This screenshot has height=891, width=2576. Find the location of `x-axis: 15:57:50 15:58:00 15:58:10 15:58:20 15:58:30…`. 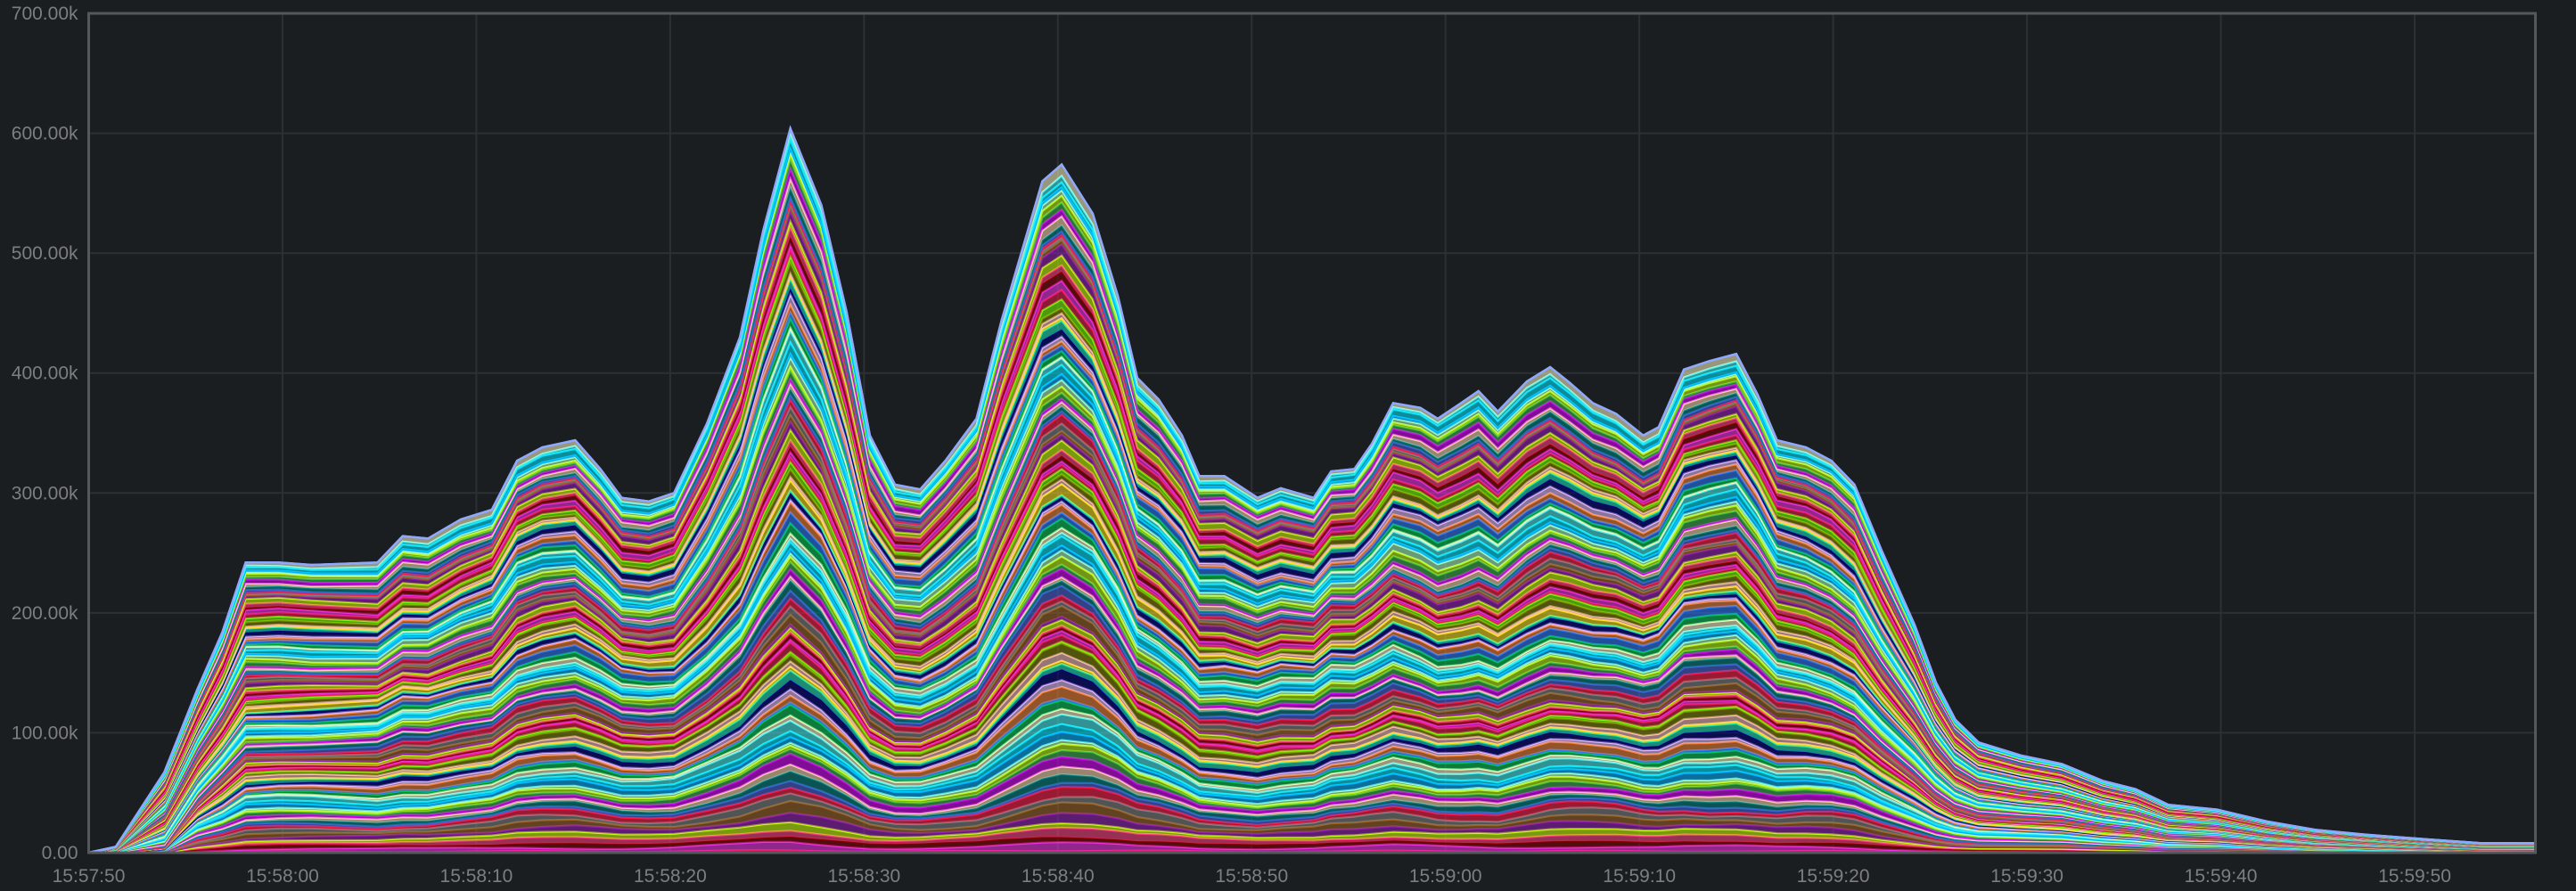

x-axis: 15:57:50 15:58:00 15:58:10 15:58:20 15:58:30… is located at coordinates (1252, 876).